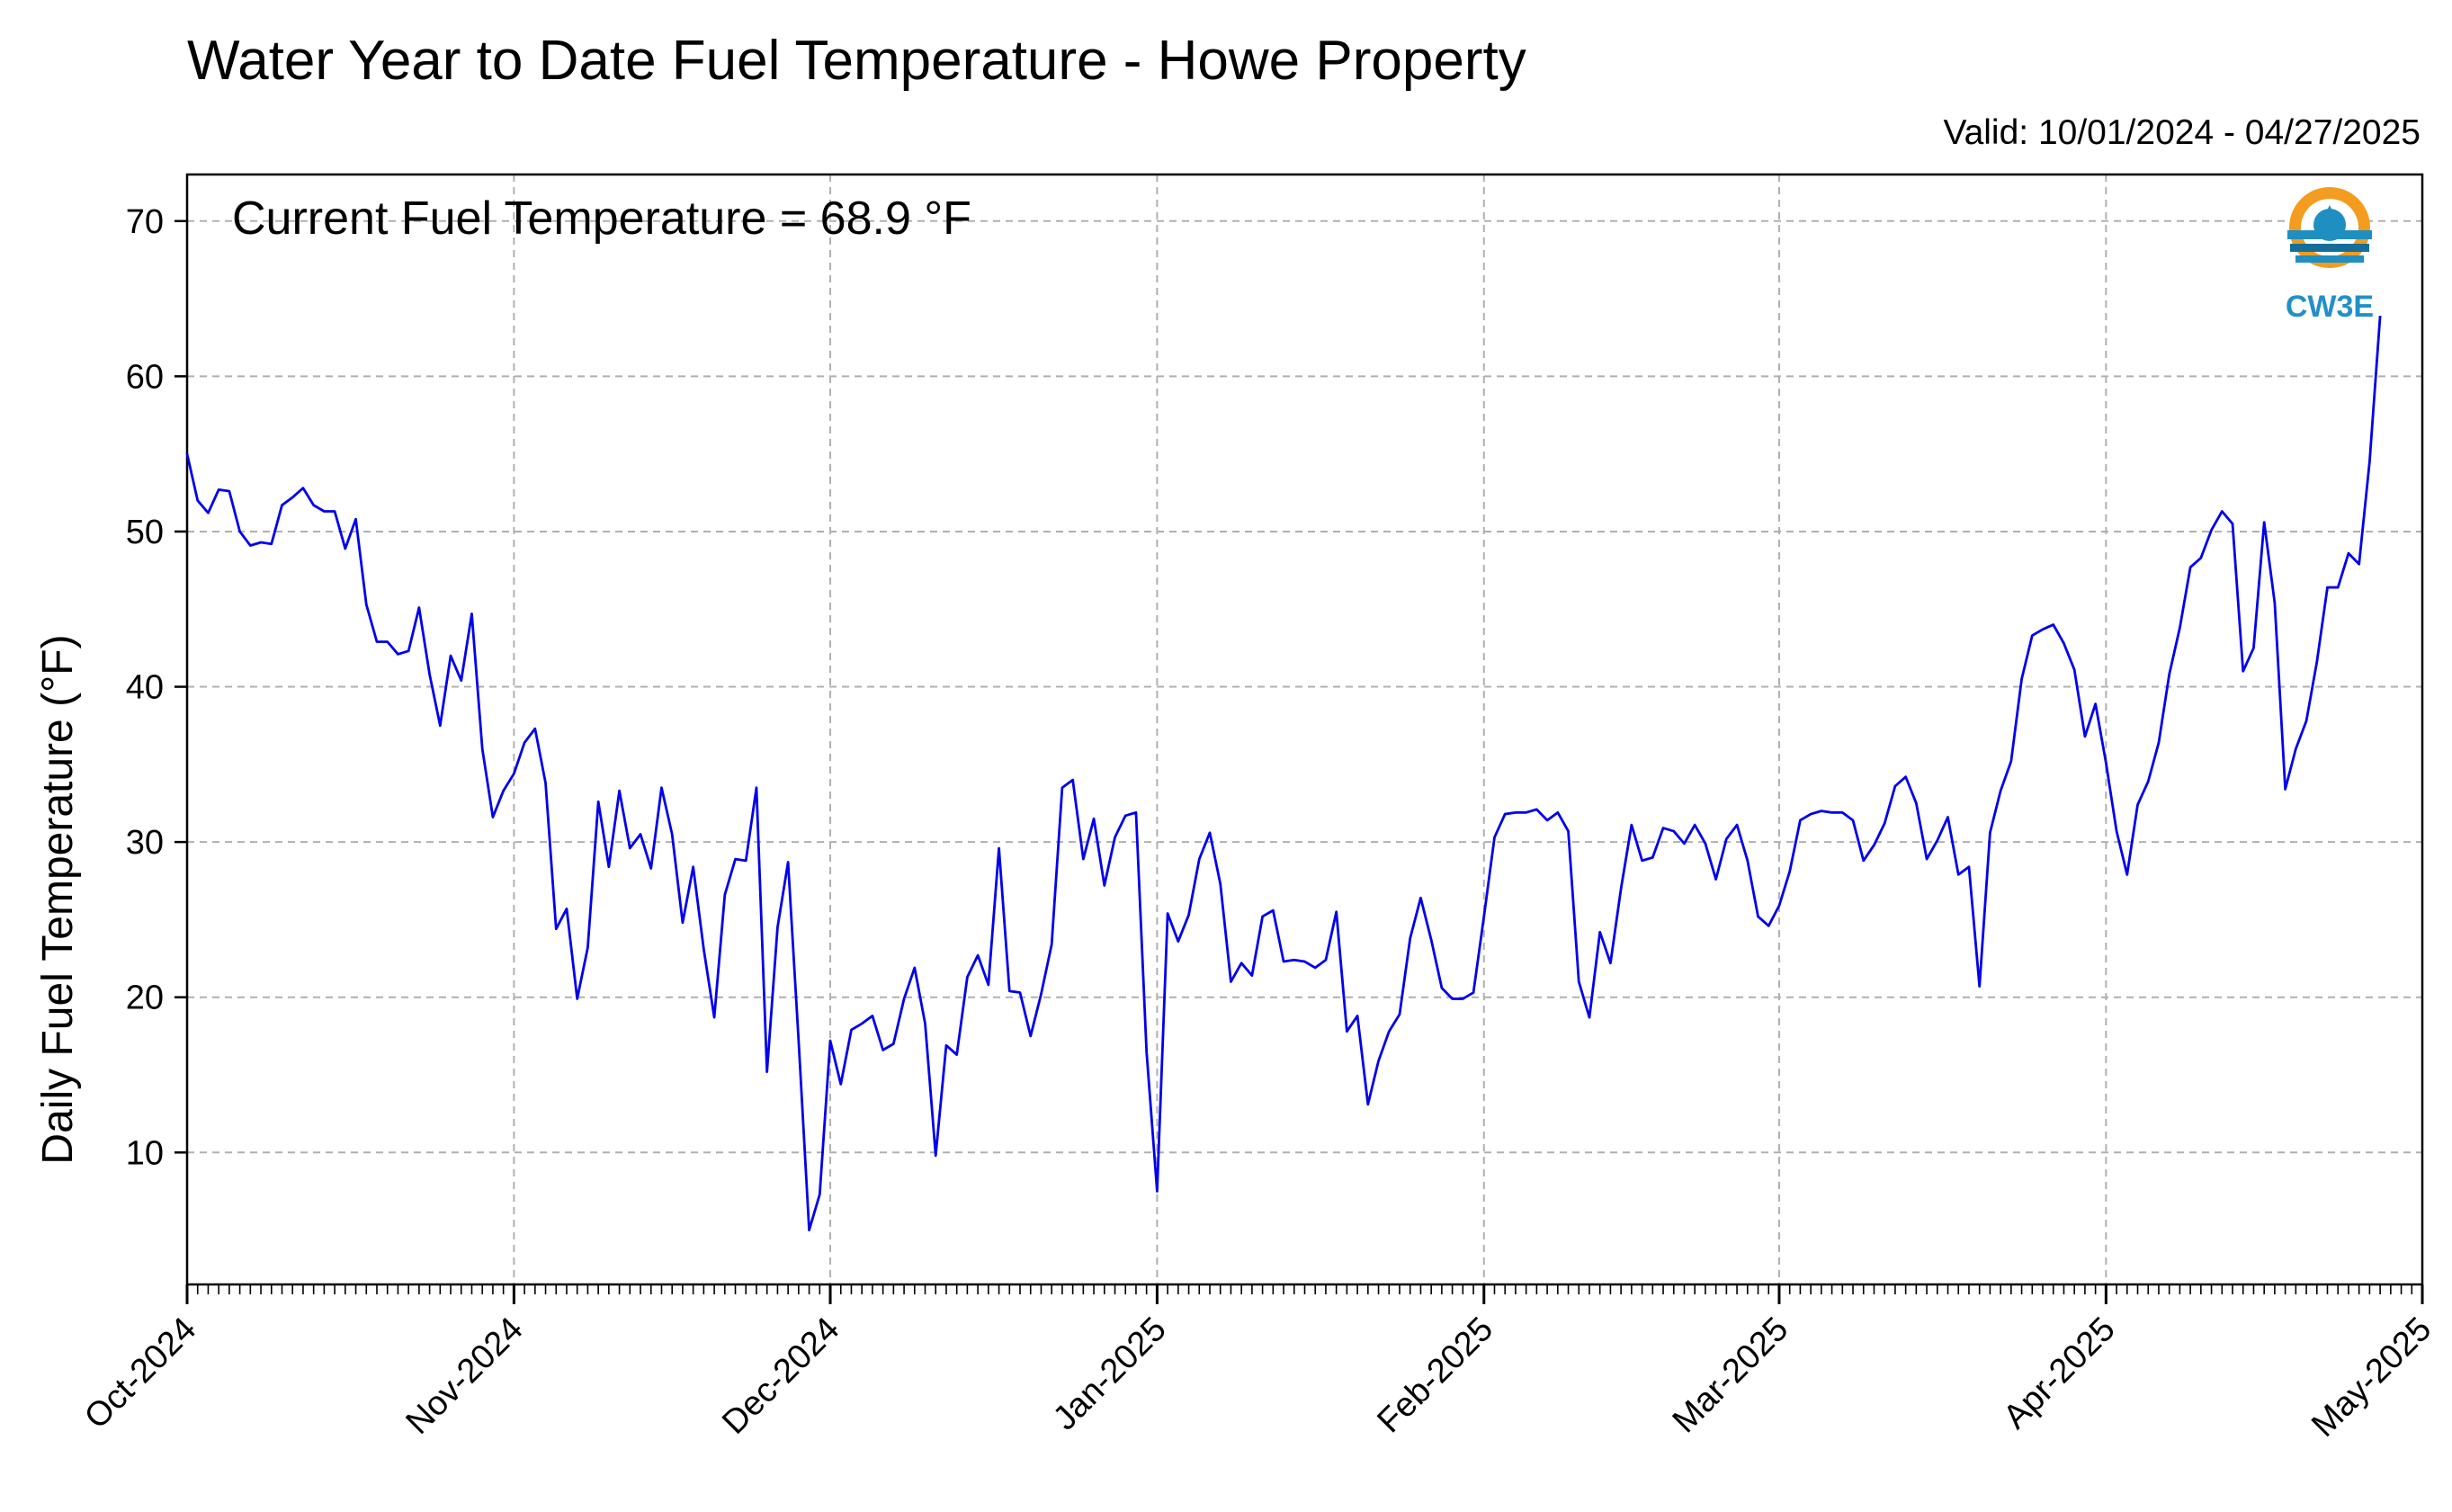 The height and width of the screenshot is (1512, 2452). What do you see at coordinates (2182, 132) in the screenshot?
I see `valid-date-range: Valid: 10/01/2024 - 04/27/2025` at bounding box center [2182, 132].